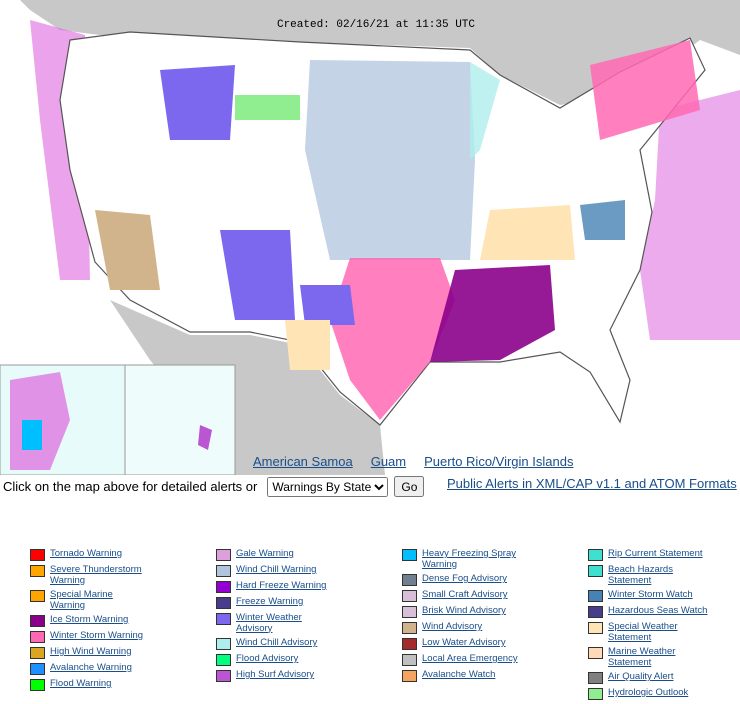 The width and height of the screenshot is (740, 704). What do you see at coordinates (452, 626) in the screenshot?
I see `legend-label: Wind Advisory` at bounding box center [452, 626].